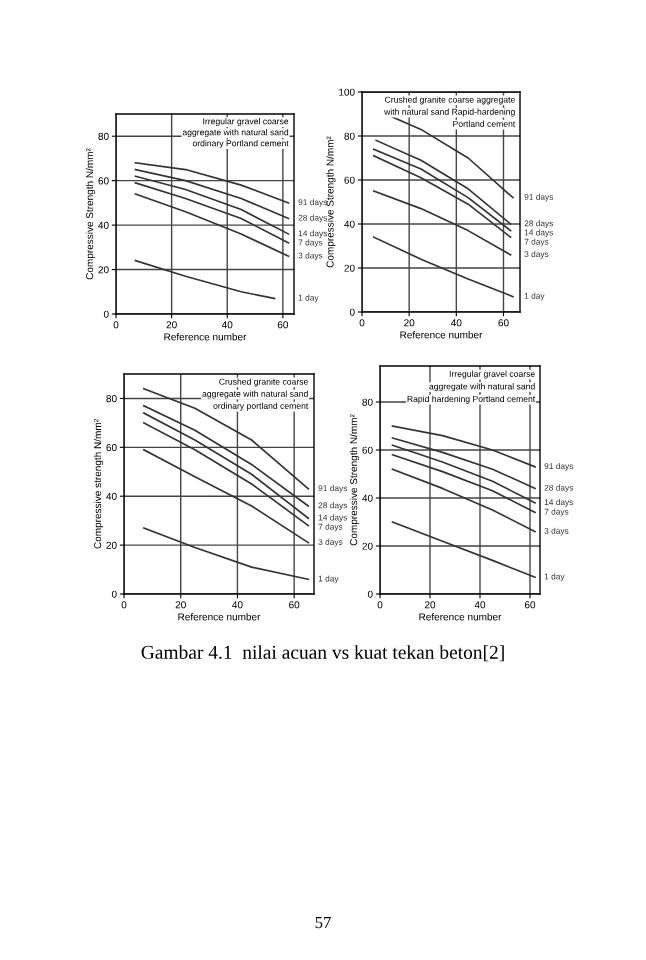  What do you see at coordinates (322, 653) in the screenshot?
I see `text: Gambar 4.1 nilai acuan vs kuat tekan beton[2]` at bounding box center [322, 653].